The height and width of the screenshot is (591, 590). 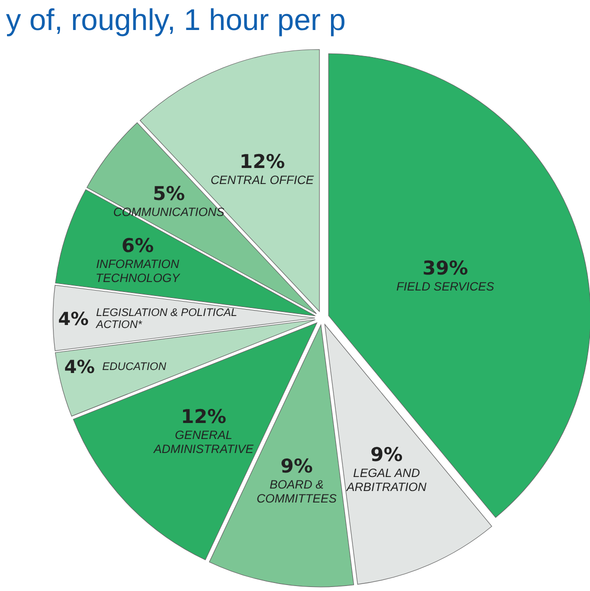 What do you see at coordinates (386, 480) in the screenshot?
I see `slice-label: LEGAL AND ARBITRATION` at bounding box center [386, 480].